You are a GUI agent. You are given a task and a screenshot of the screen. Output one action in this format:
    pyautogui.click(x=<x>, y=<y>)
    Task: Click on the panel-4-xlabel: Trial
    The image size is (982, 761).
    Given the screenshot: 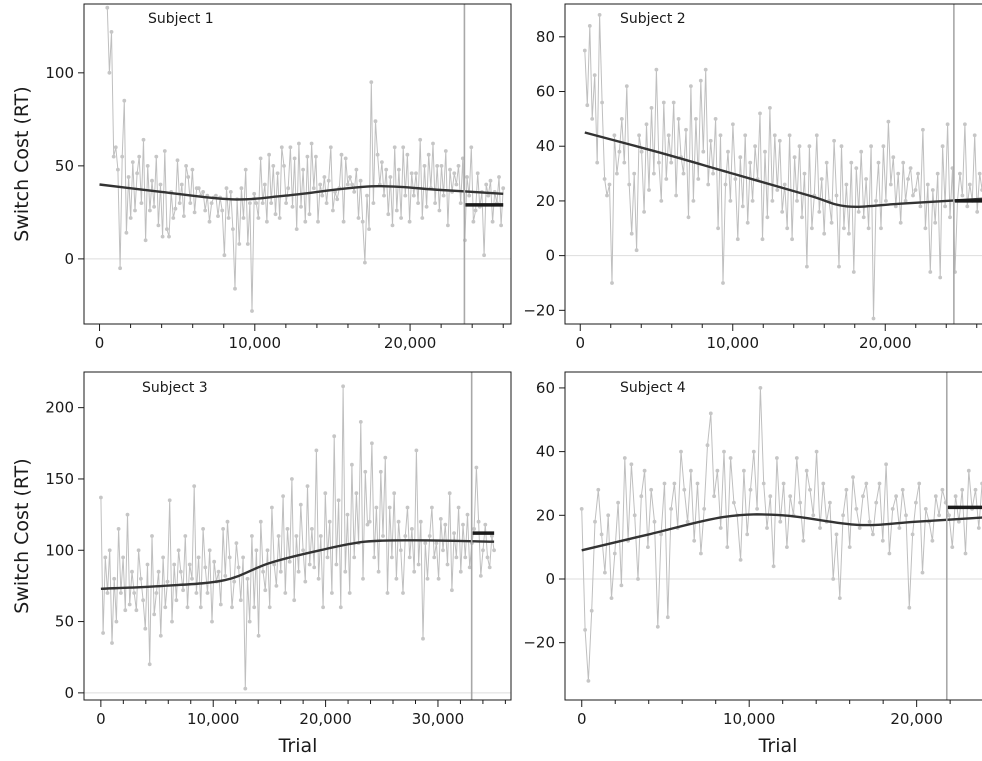 What is the action you would take?
    pyautogui.click(x=778, y=746)
    